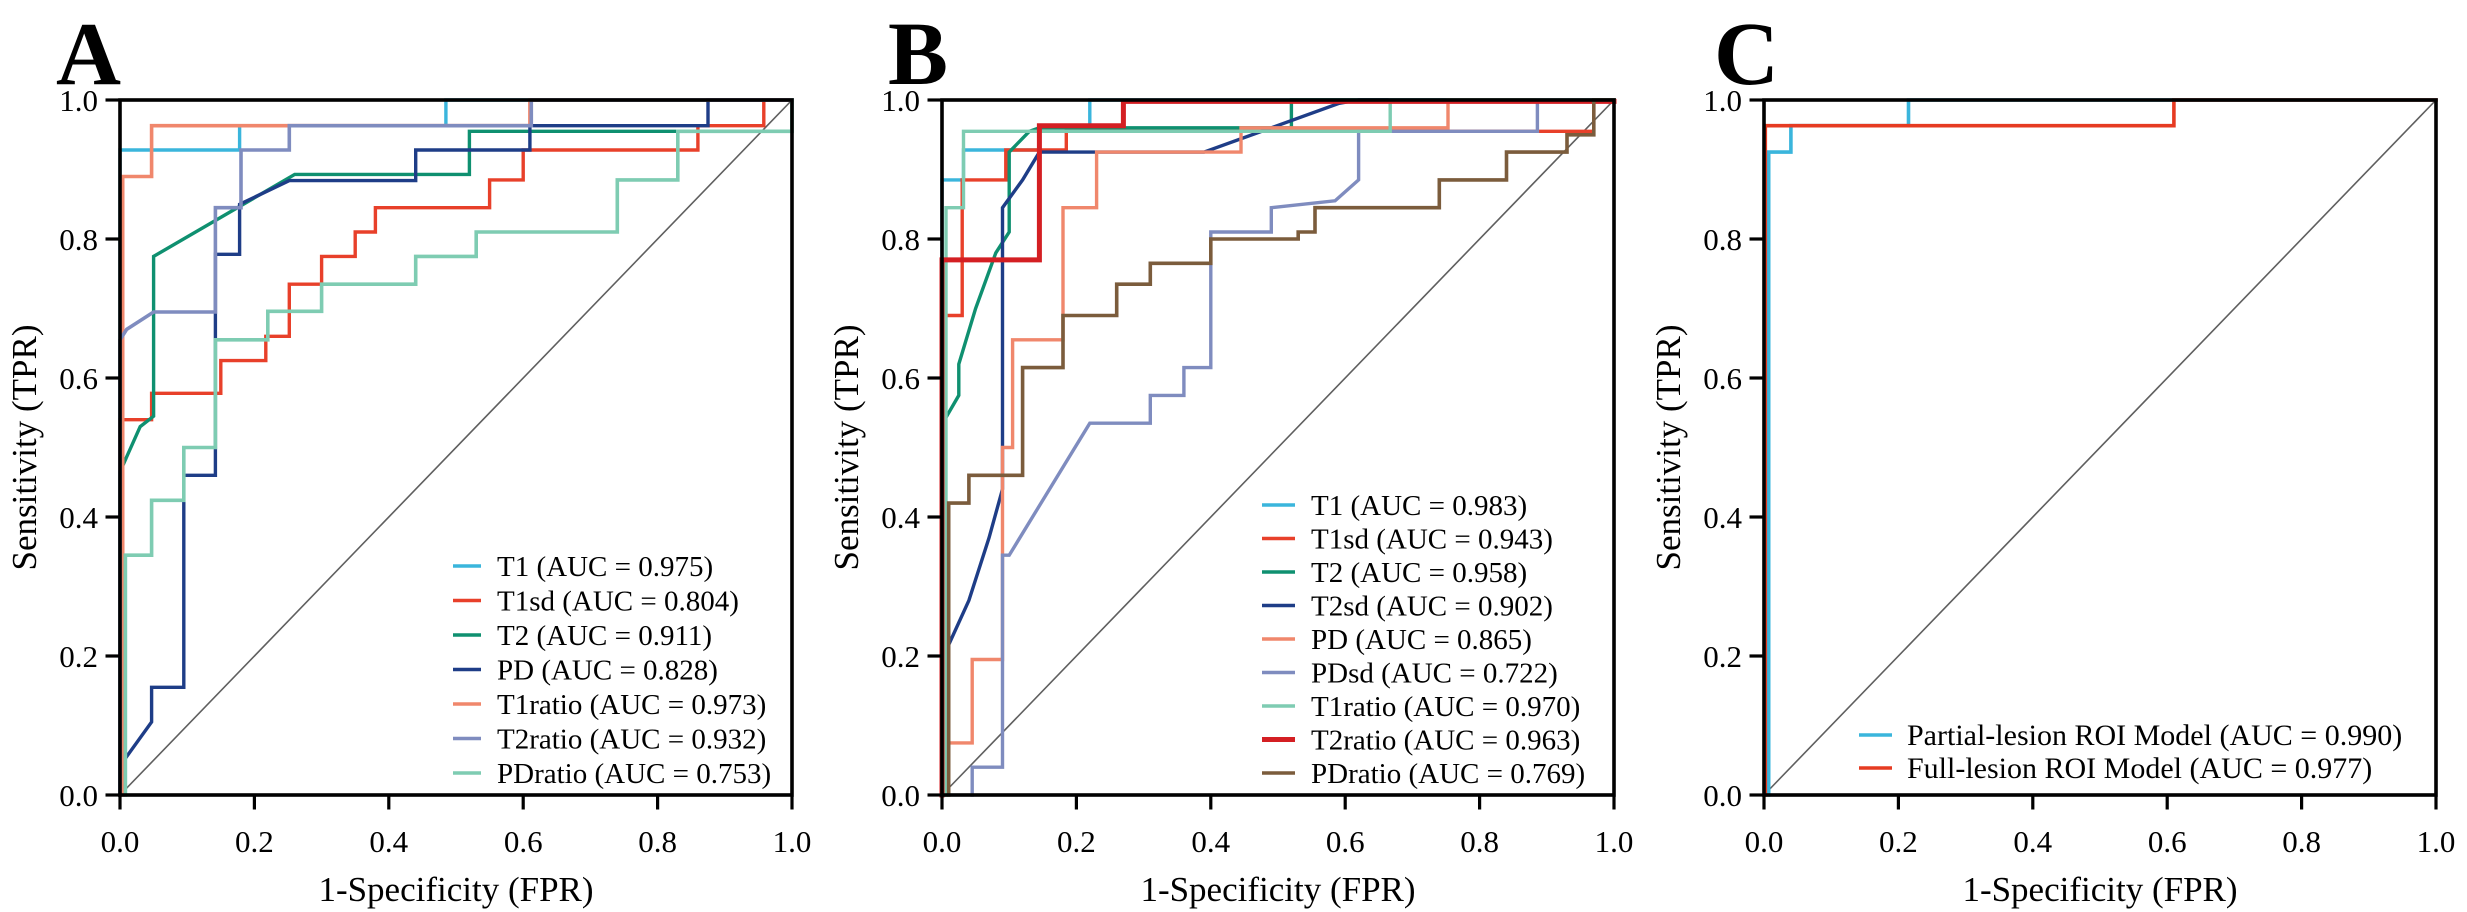 This screenshot has height=912, width=2467. I want to click on legend-item: PDratio (AUC = 0.753), so click(612, 774).